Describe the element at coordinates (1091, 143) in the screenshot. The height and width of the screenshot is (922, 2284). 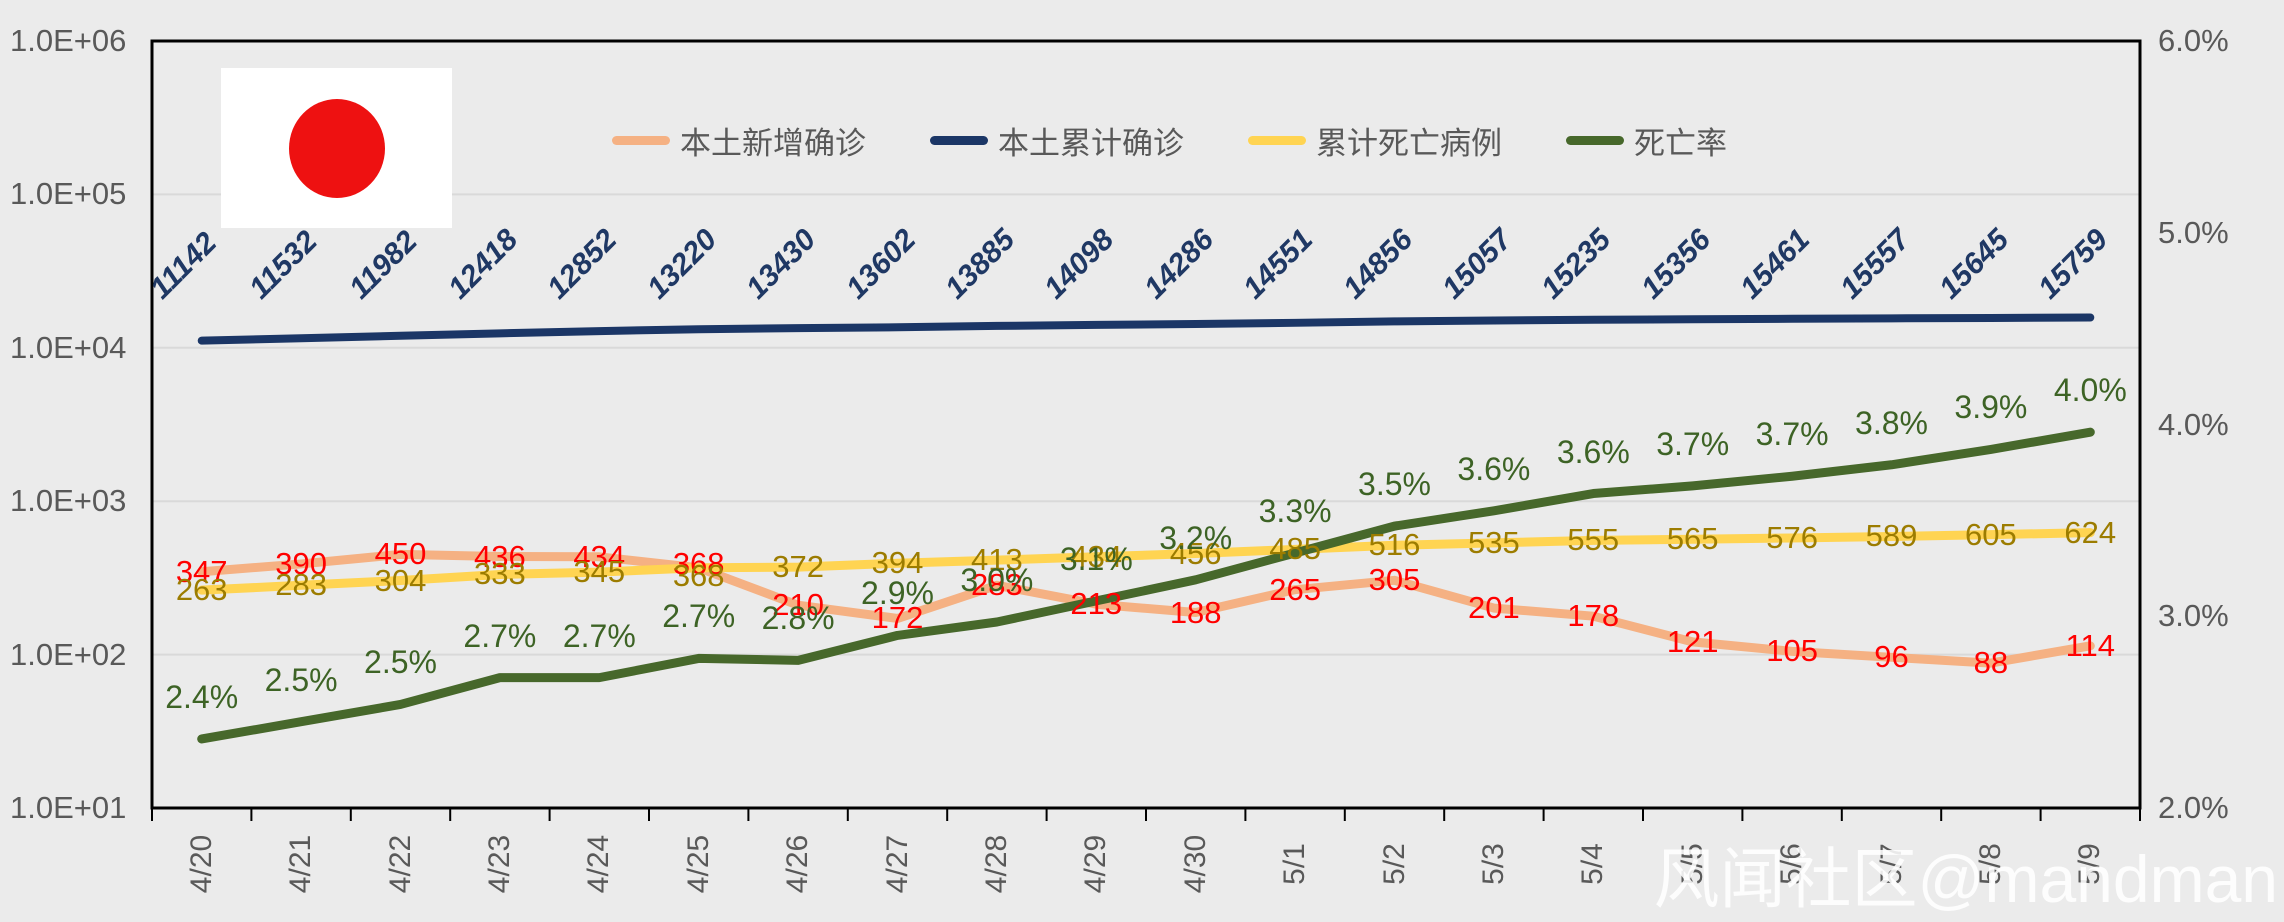
I see `legend-label: 本土累计确诊` at that location.